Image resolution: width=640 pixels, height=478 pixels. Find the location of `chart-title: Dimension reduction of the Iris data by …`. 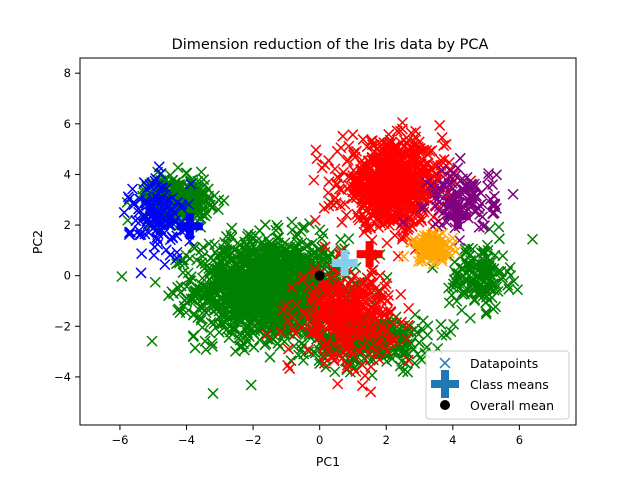

chart-title: Dimension reduction of the Iris data by … is located at coordinates (330, 45).